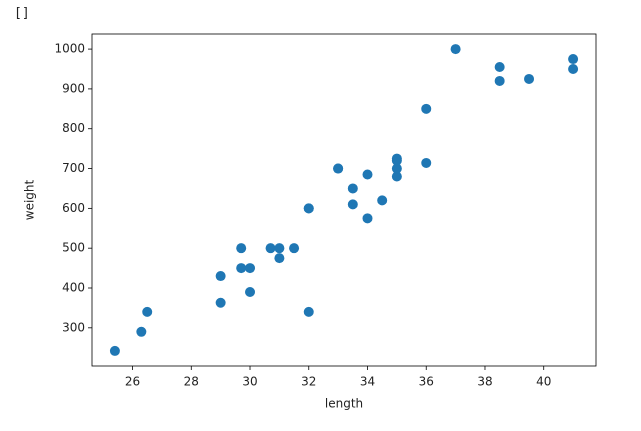 This screenshot has width=641, height=431. Describe the element at coordinates (543, 382) in the screenshot. I see `x-tick-label: 40` at that location.